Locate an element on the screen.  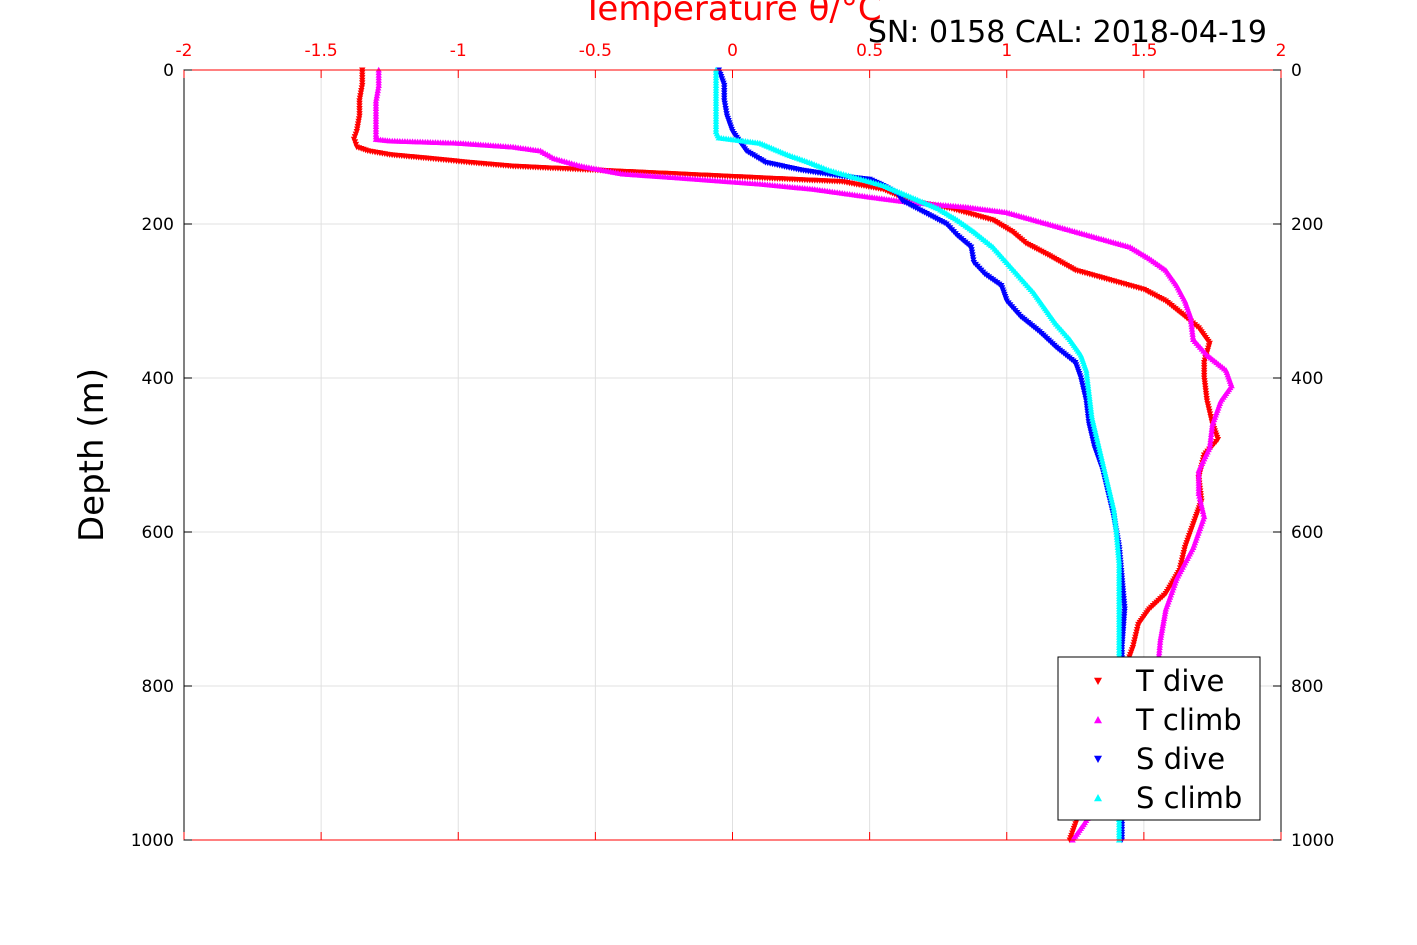
chart-title: Temperature θ/°C is located at coordinates (731, 14).